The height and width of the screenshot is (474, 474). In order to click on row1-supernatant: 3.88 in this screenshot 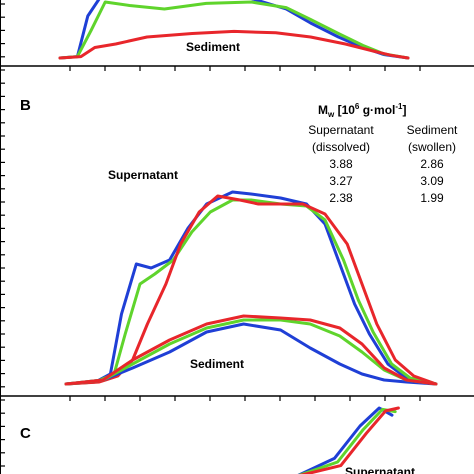, I will do `click(341, 164)`.